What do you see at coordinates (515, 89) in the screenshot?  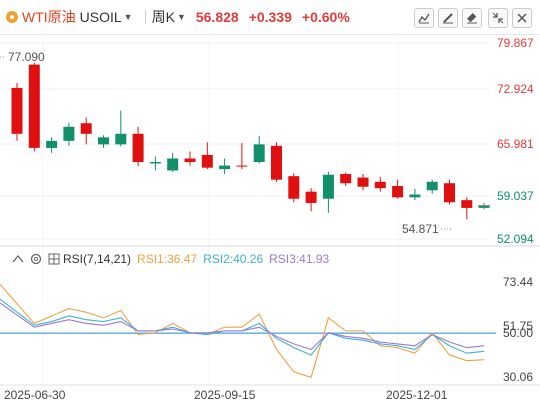 I see `price-tick: 72.924` at bounding box center [515, 89].